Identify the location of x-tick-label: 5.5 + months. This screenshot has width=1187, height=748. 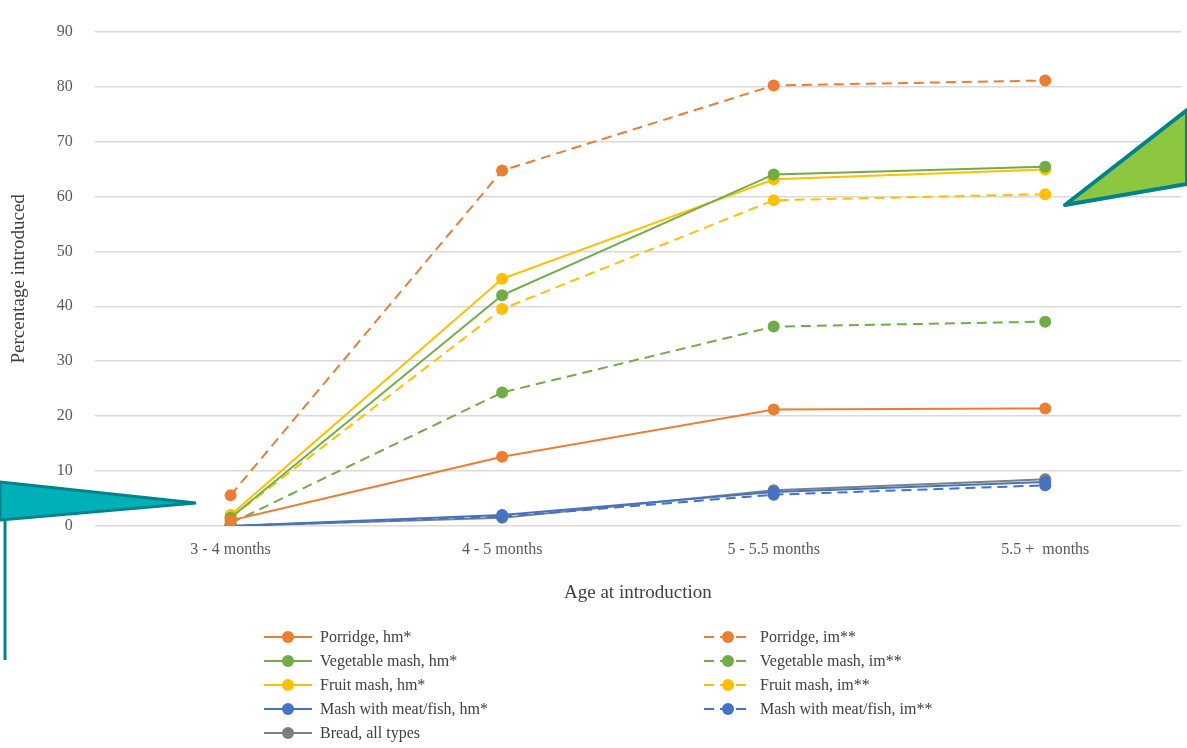
(1045, 548).